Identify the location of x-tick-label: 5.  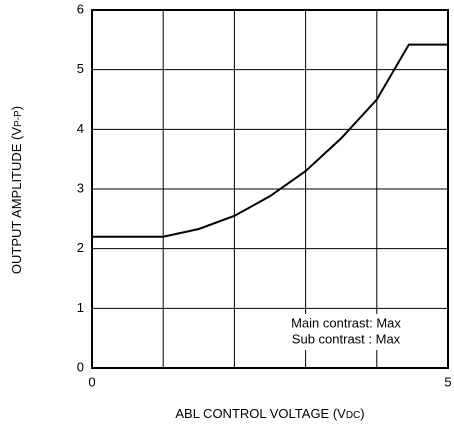
(447, 381).